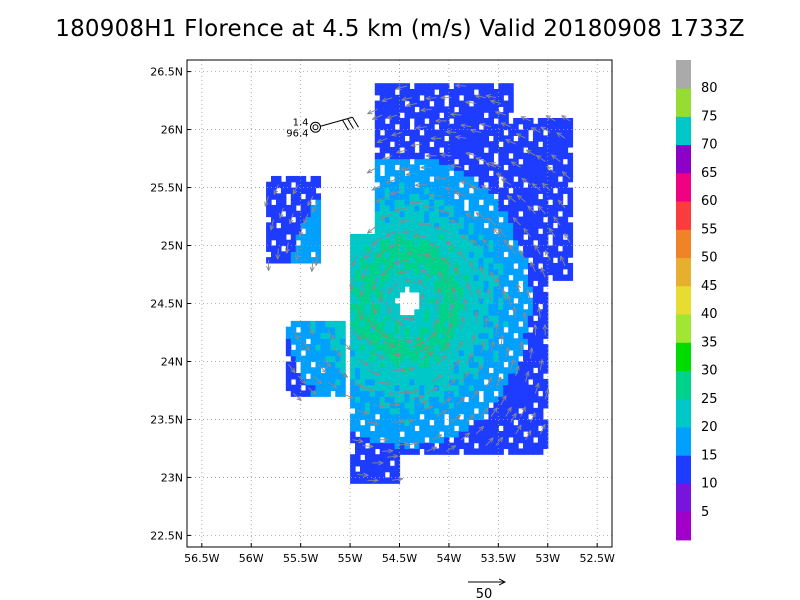 This screenshot has width=800, height=600. Describe the element at coordinates (350, 558) in the screenshot. I see `x-tick-label: 55W` at that location.